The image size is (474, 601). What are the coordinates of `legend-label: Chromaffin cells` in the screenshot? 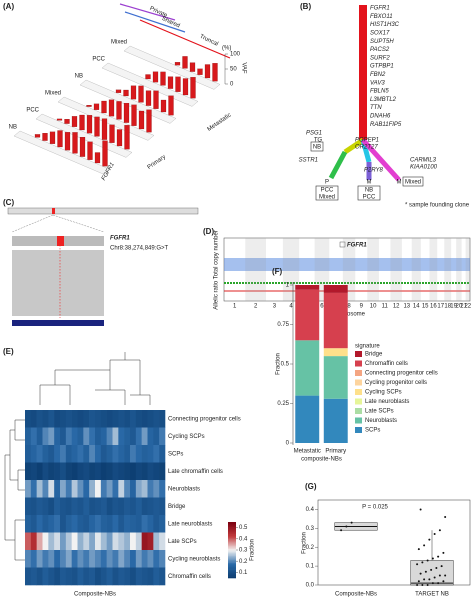 It's located at (386, 364).